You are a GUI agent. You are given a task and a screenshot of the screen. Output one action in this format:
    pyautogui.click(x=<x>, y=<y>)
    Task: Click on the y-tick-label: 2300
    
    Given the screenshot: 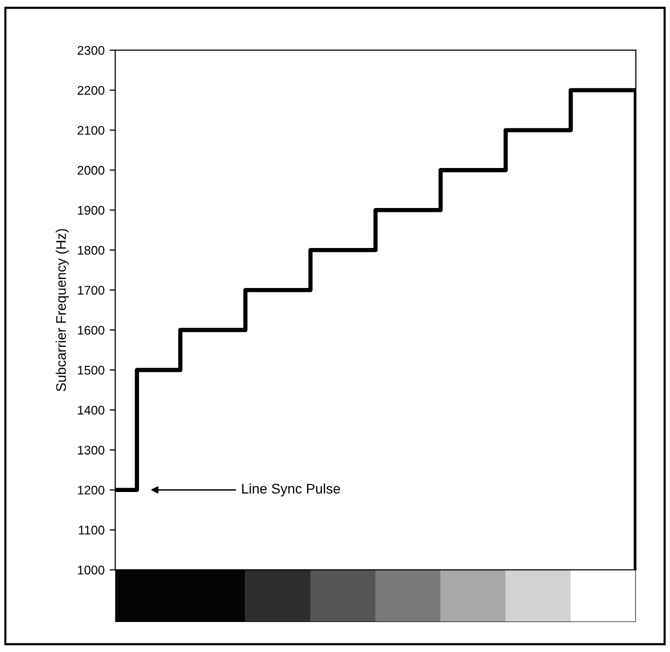 What is the action you would take?
    pyautogui.click(x=91, y=50)
    